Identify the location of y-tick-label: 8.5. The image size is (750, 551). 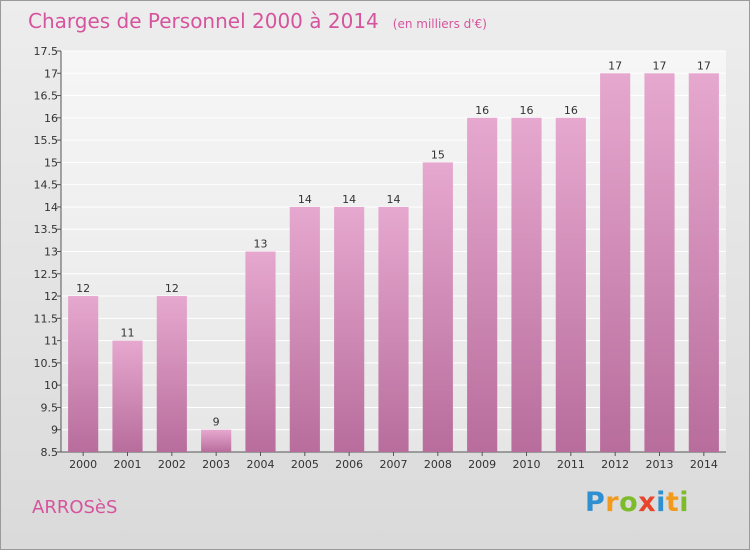
(50, 452).